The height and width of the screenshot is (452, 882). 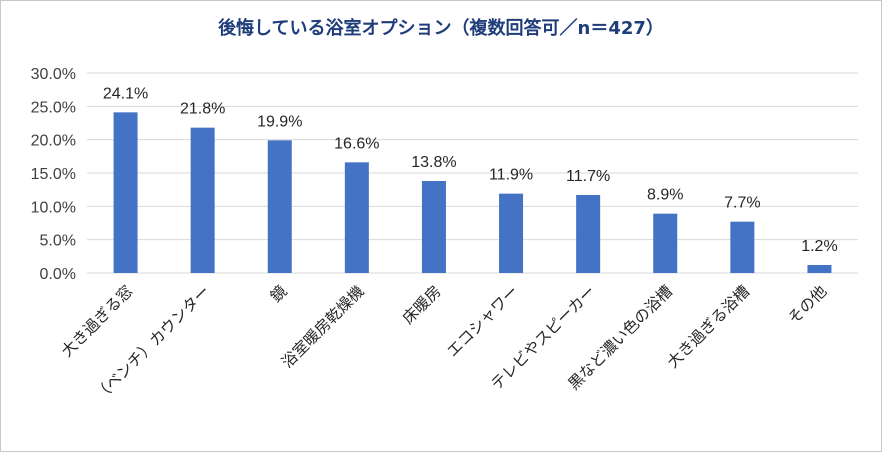 What do you see at coordinates (97, 321) in the screenshot?
I see `x-category-label: 大き過ぎる窓` at bounding box center [97, 321].